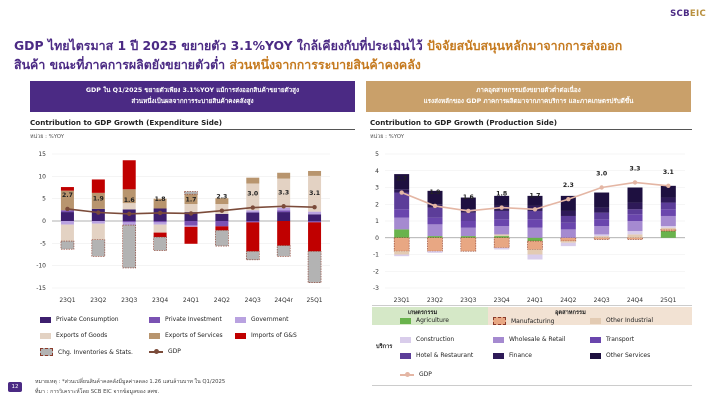 This screenshot has width=720, height=404. Describe the element at coordinates (524, 45) in the screenshot. I see `headline-line1-orange: ปัจจัยสนับสนุนหลักมาจากการส่งออก` at that location.